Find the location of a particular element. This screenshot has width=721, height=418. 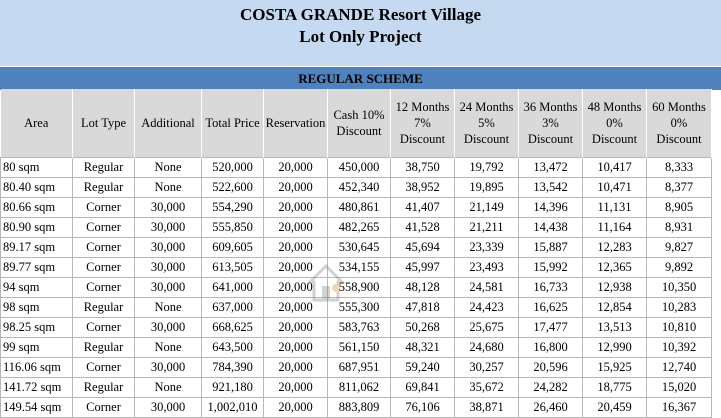

table-cell: 12,938 is located at coordinates (614, 287).